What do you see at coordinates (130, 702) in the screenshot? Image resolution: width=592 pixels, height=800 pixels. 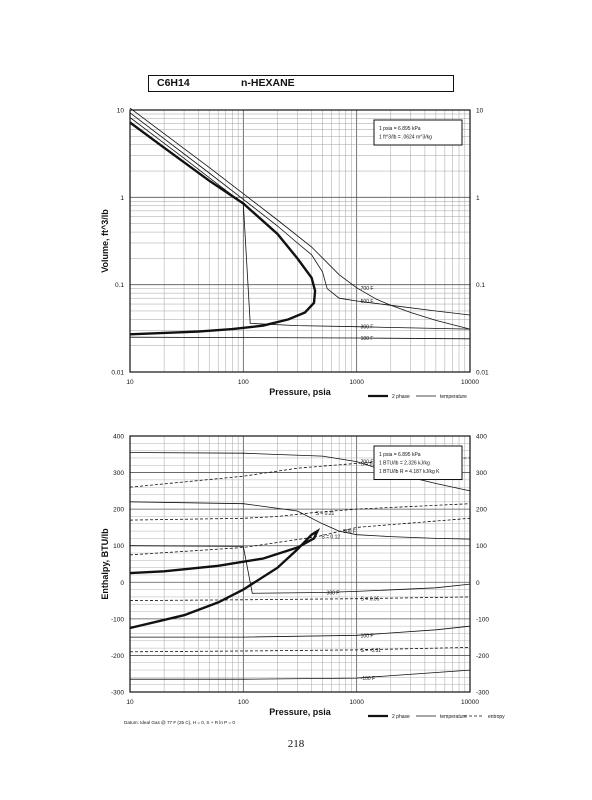 I see `enthalpy-x-tick-label: 10` at bounding box center [130, 702].